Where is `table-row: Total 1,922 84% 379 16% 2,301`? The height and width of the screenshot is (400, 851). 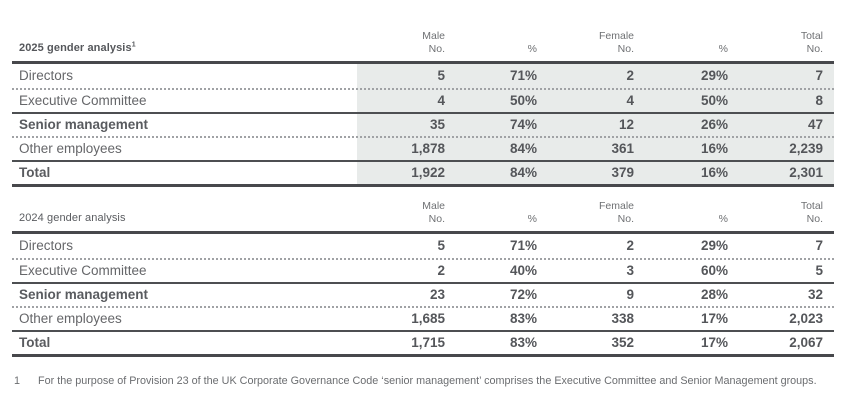
table-row: Total 1,922 84% 379 16% 2,301 is located at coordinates (423, 172).